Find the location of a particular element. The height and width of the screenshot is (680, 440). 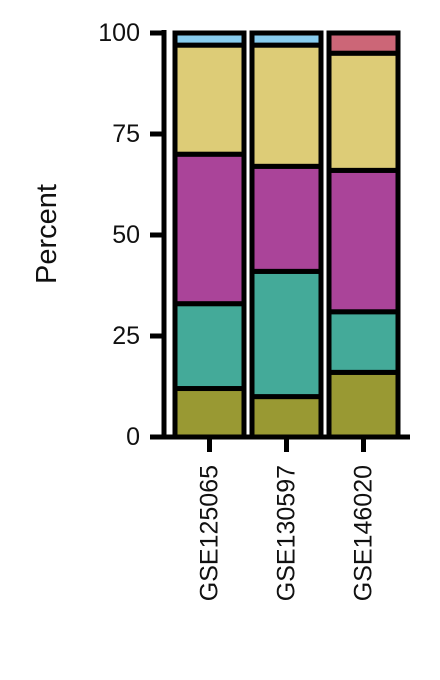

y-tick-label: 50 is located at coordinates (126, 235).